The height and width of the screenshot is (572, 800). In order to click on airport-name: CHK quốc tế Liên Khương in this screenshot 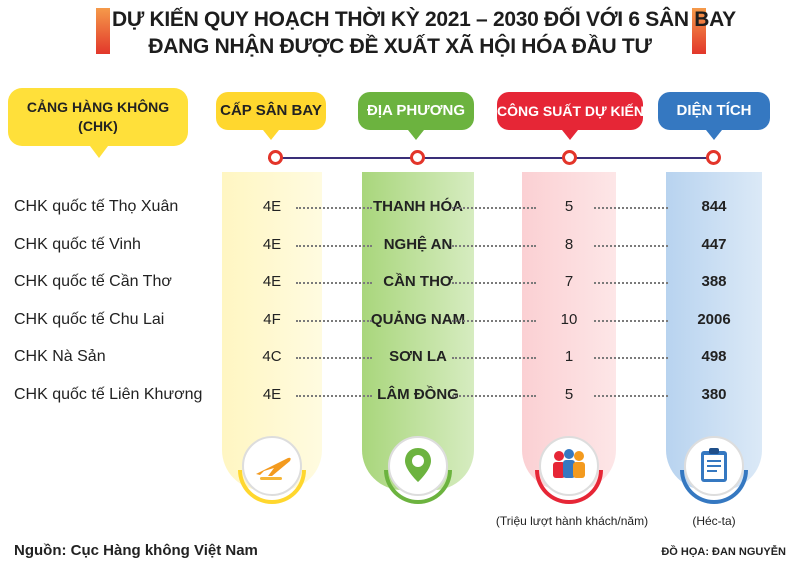, I will do `click(108, 394)`.